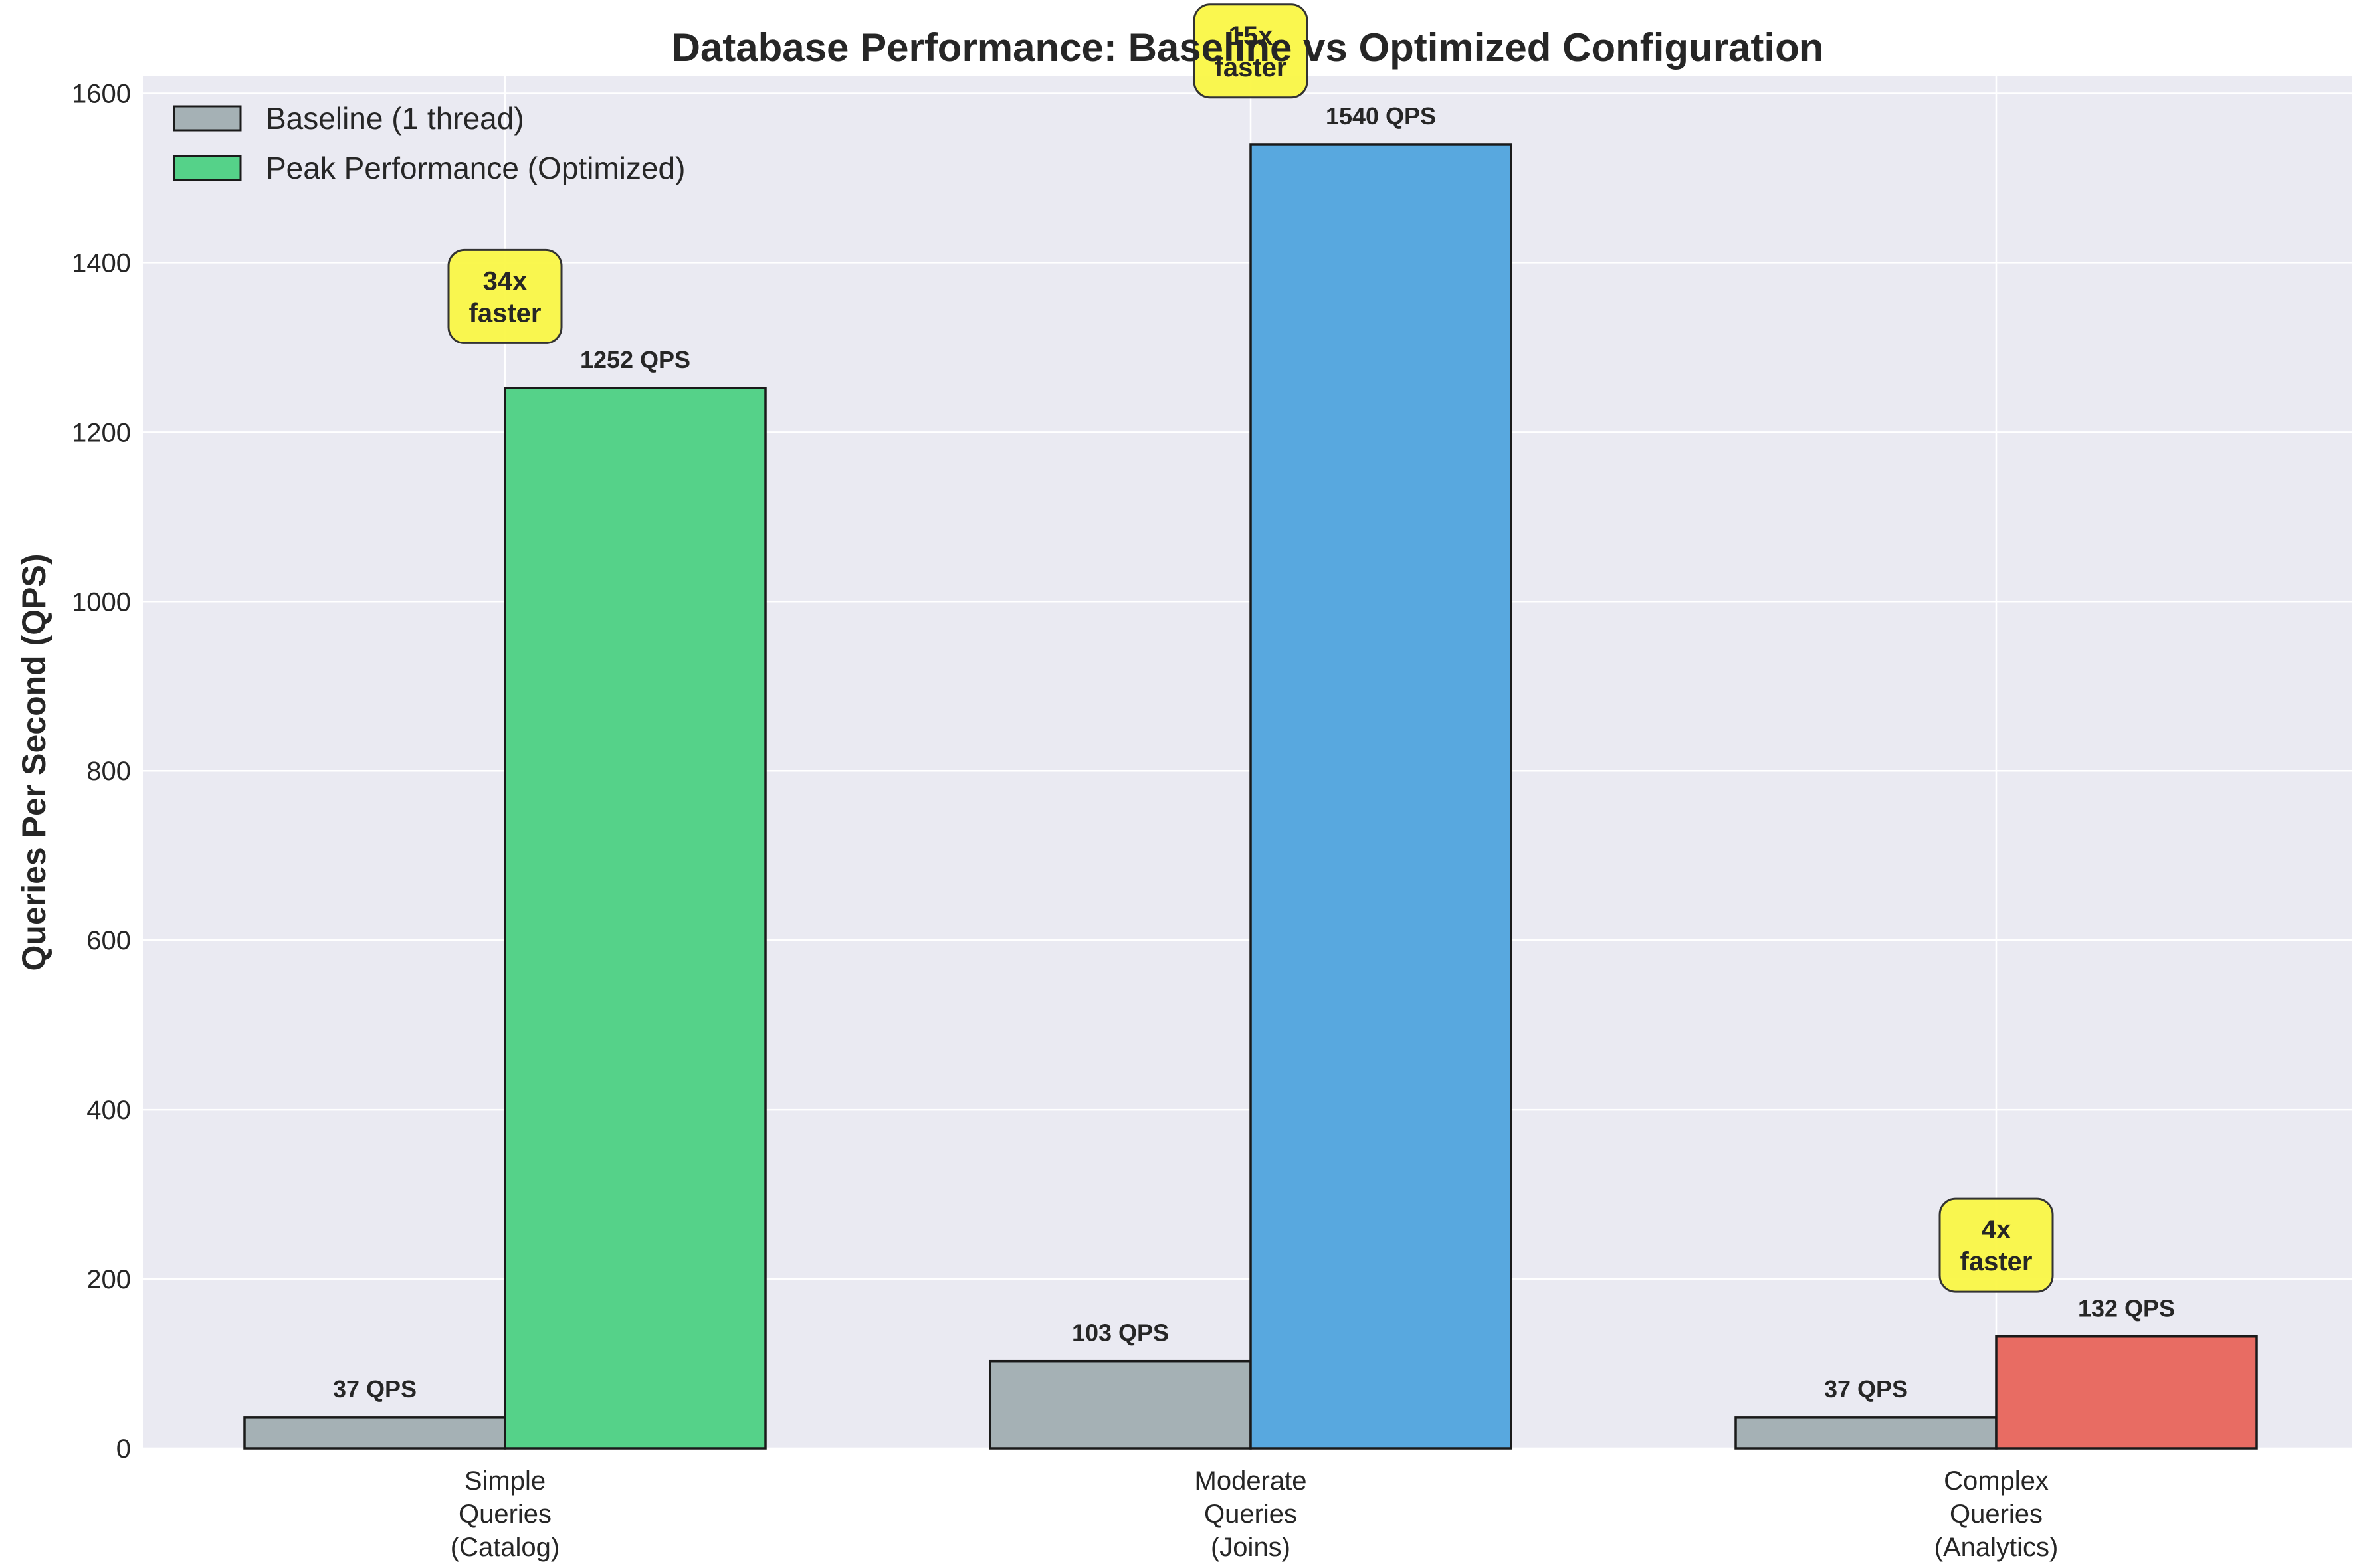 This screenshot has width=2367, height=1568. Describe the element at coordinates (108, 940) in the screenshot. I see `y-tick-label: 600` at that location.